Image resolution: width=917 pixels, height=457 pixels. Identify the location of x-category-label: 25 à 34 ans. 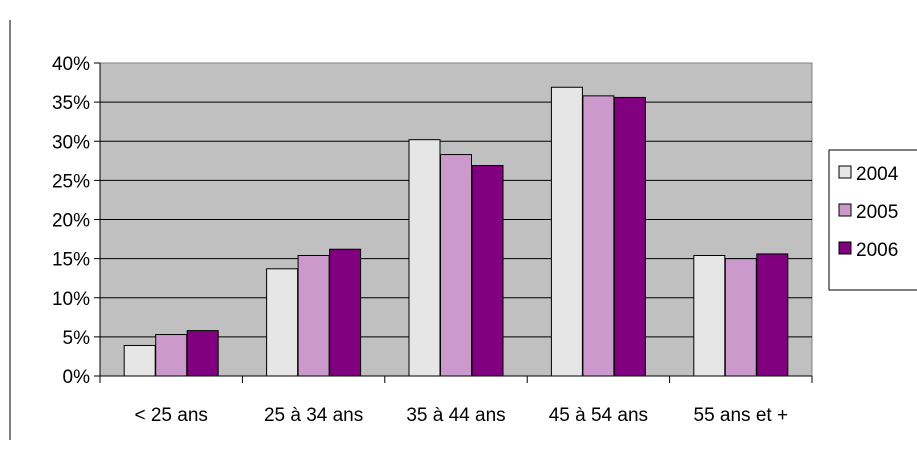
(313, 415).